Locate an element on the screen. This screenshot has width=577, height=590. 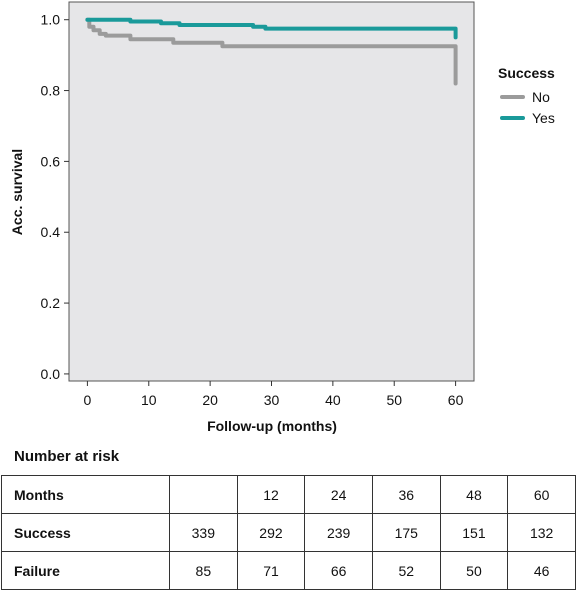
table-row: Success 339 292 239 175 151 132 is located at coordinates (288, 532).